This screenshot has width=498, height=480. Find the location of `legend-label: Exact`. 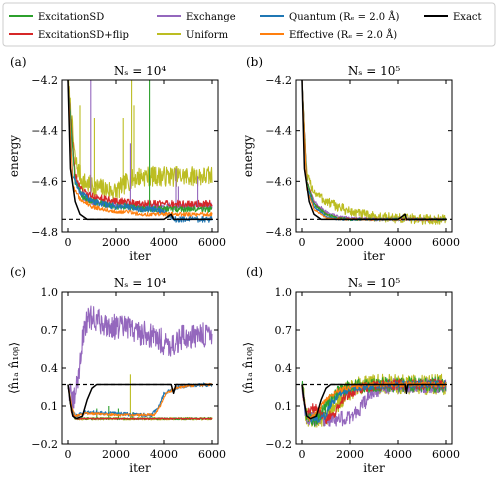

legend-label: Exact is located at coordinates (467, 17).